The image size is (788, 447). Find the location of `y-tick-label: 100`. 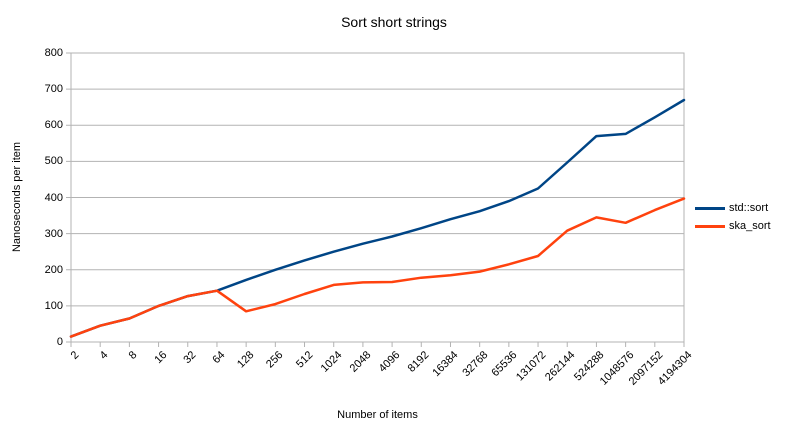

y-tick-label: 100 is located at coordinates (53, 305).